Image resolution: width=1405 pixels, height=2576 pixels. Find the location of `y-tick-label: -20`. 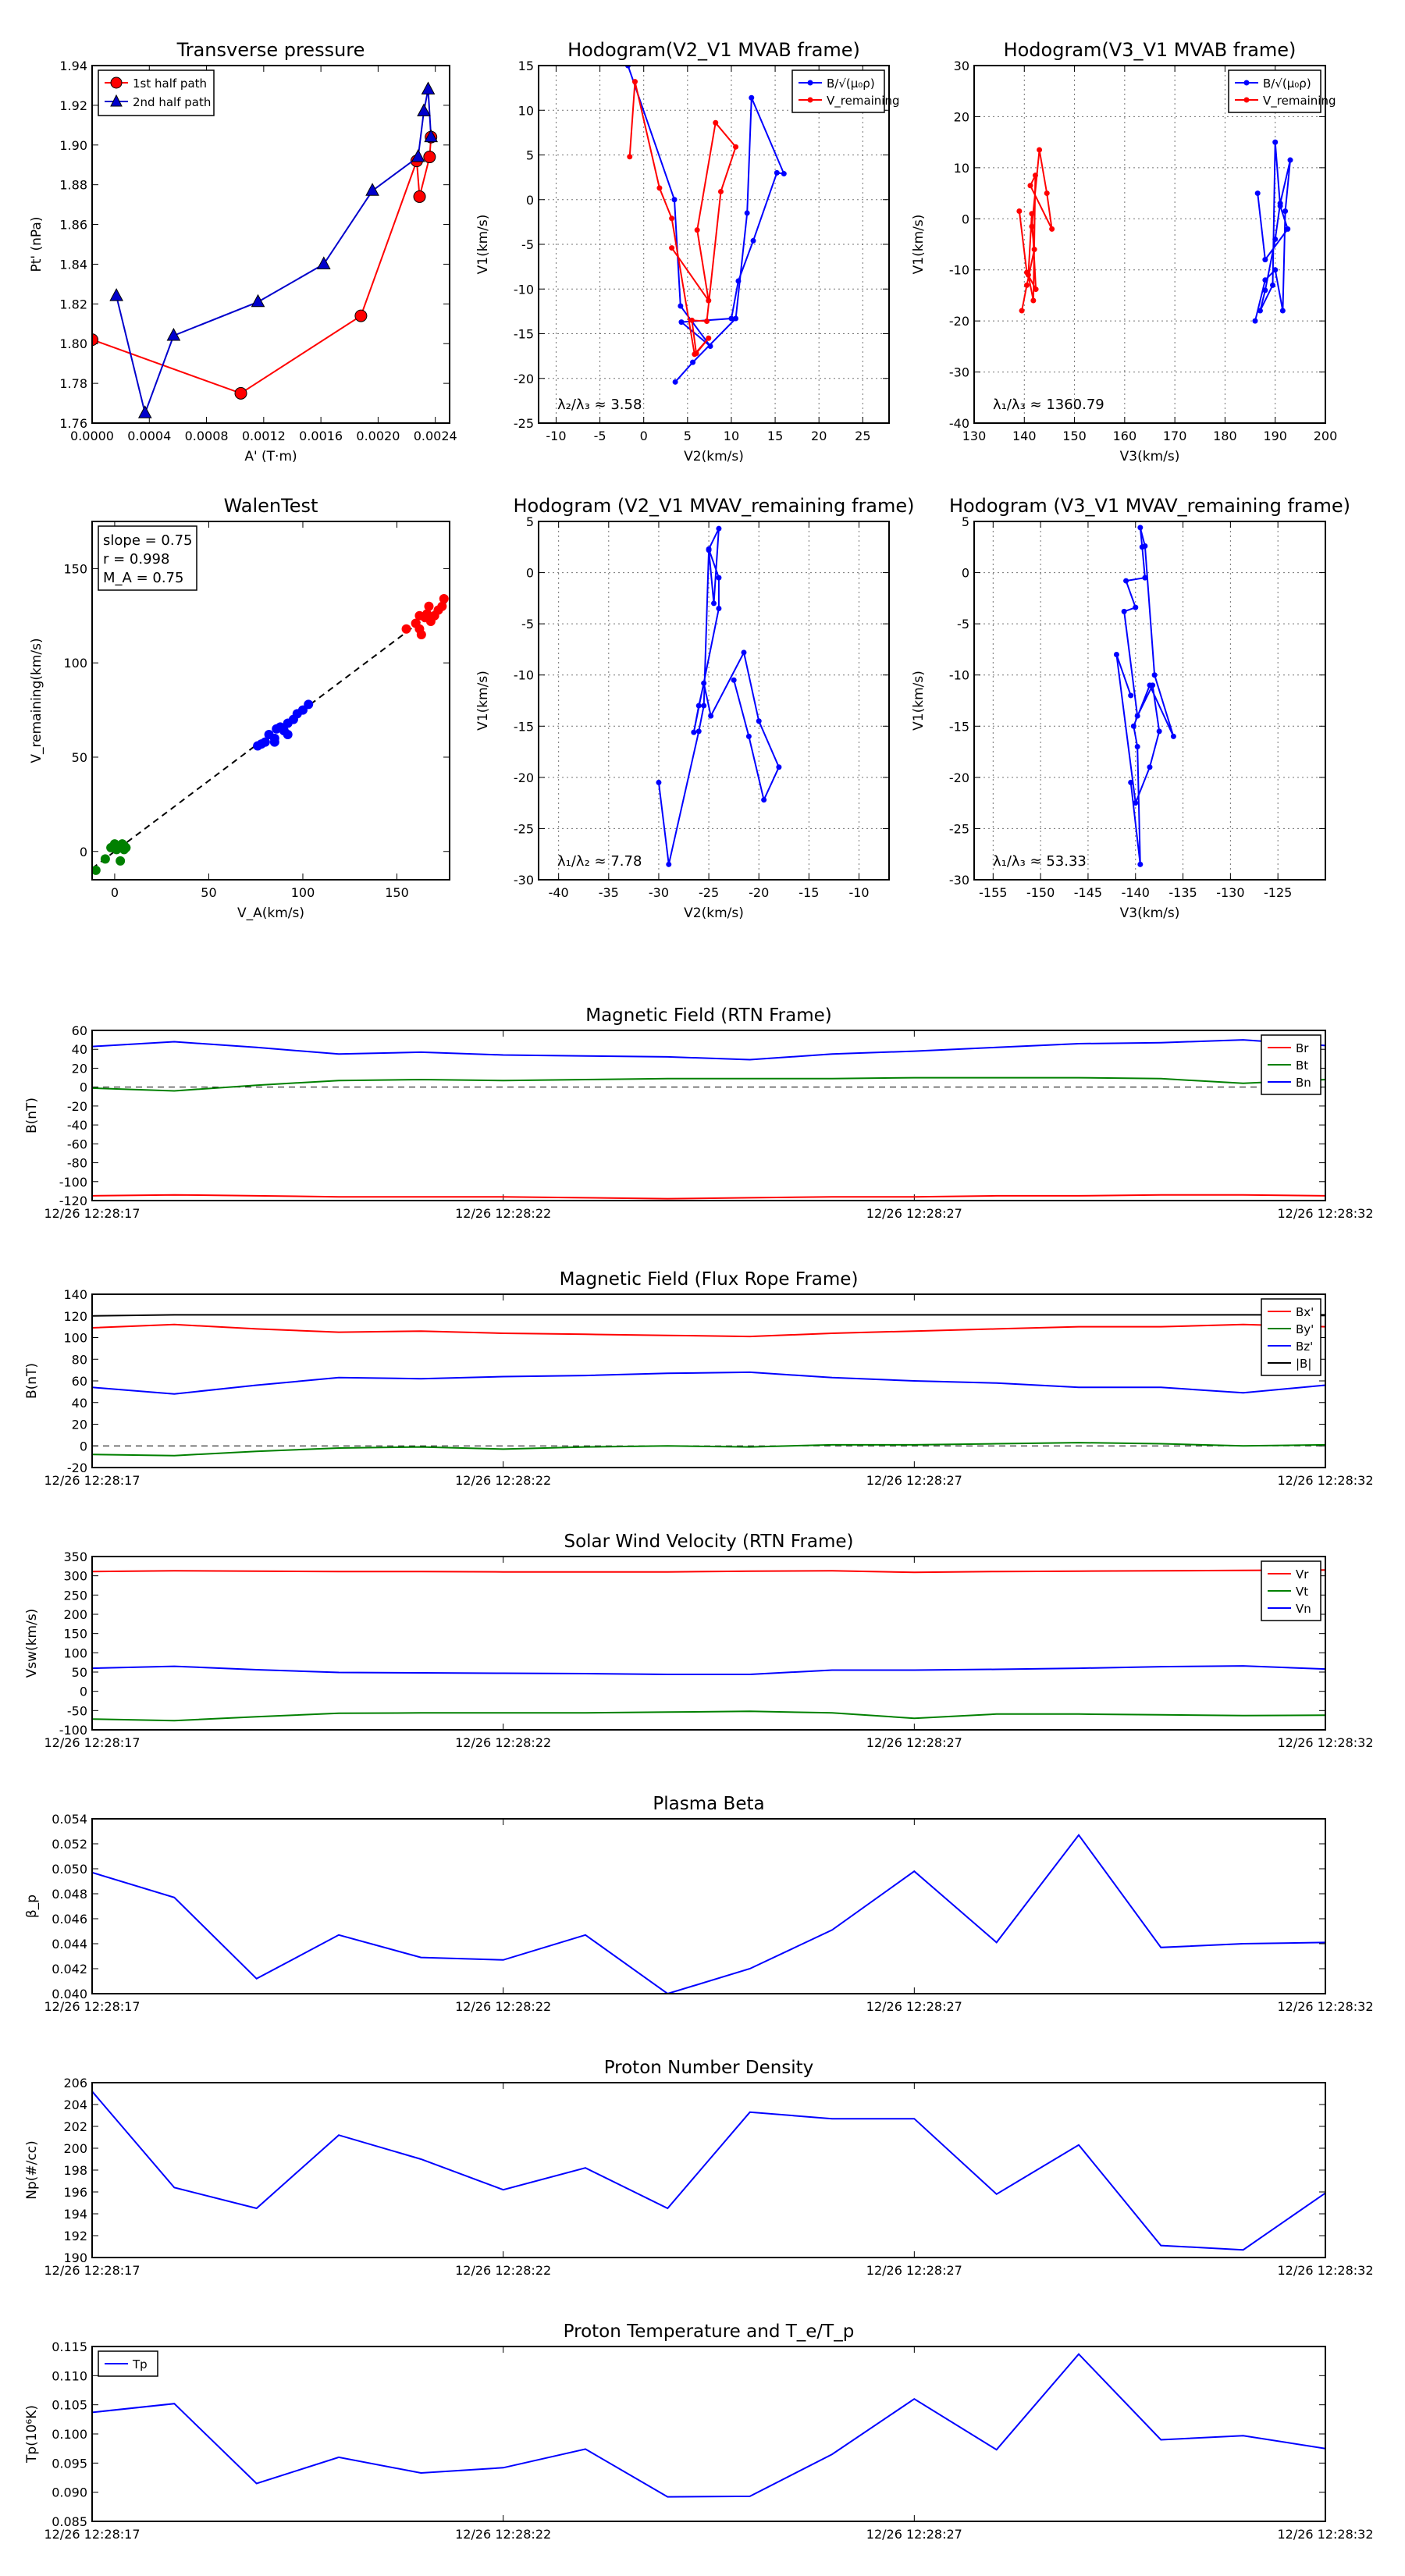

y-tick-label: -20 is located at coordinates (77, 1106).